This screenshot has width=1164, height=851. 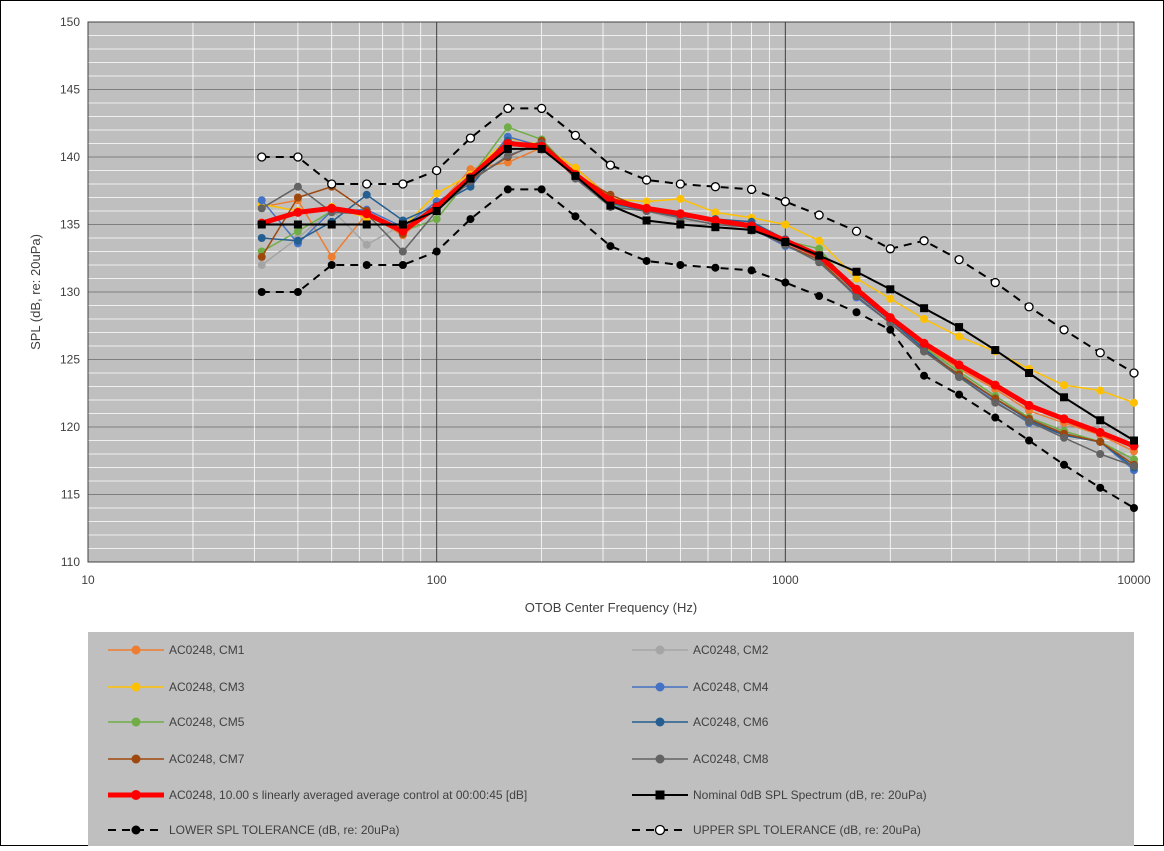 What do you see at coordinates (70, 360) in the screenshot?
I see `y-tick-label: 125` at bounding box center [70, 360].